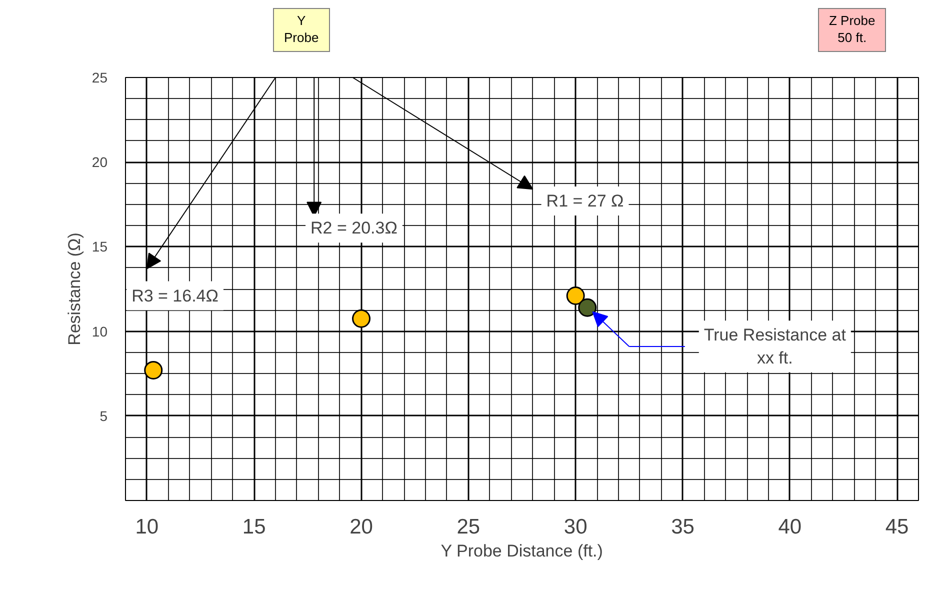 Image resolution: width=925 pixels, height=595 pixels. Describe the element at coordinates (147, 527) in the screenshot. I see `x-tick-label: 10` at that location.